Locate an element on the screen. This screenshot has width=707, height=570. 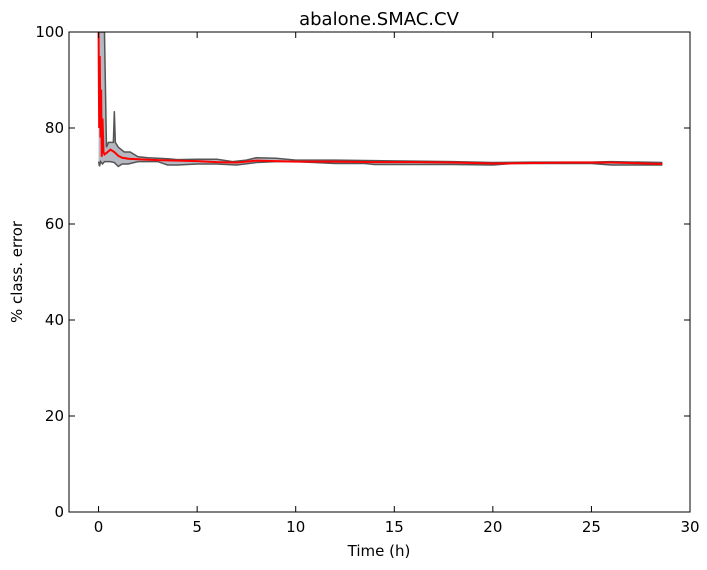
y-axis-label: % class. error is located at coordinates (17, 271).